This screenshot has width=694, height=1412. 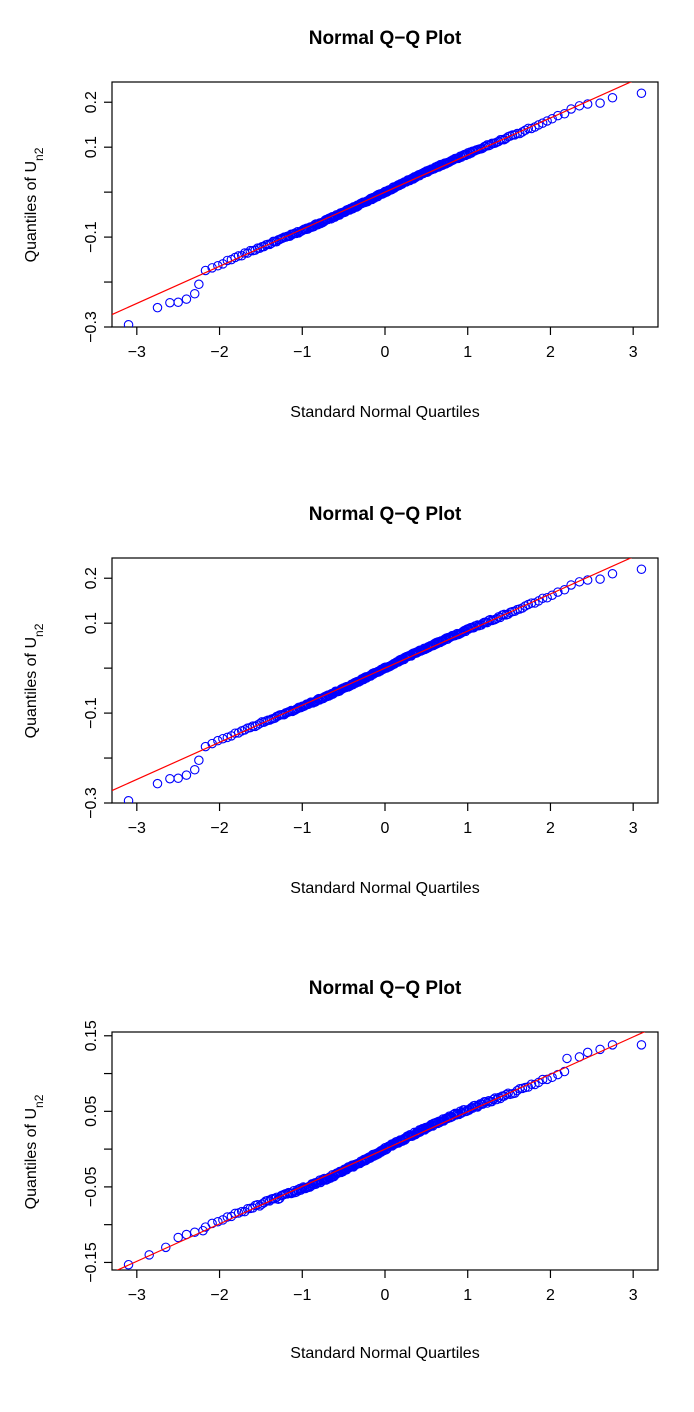 I want to click on data-layer, so click(x=381, y=1151).